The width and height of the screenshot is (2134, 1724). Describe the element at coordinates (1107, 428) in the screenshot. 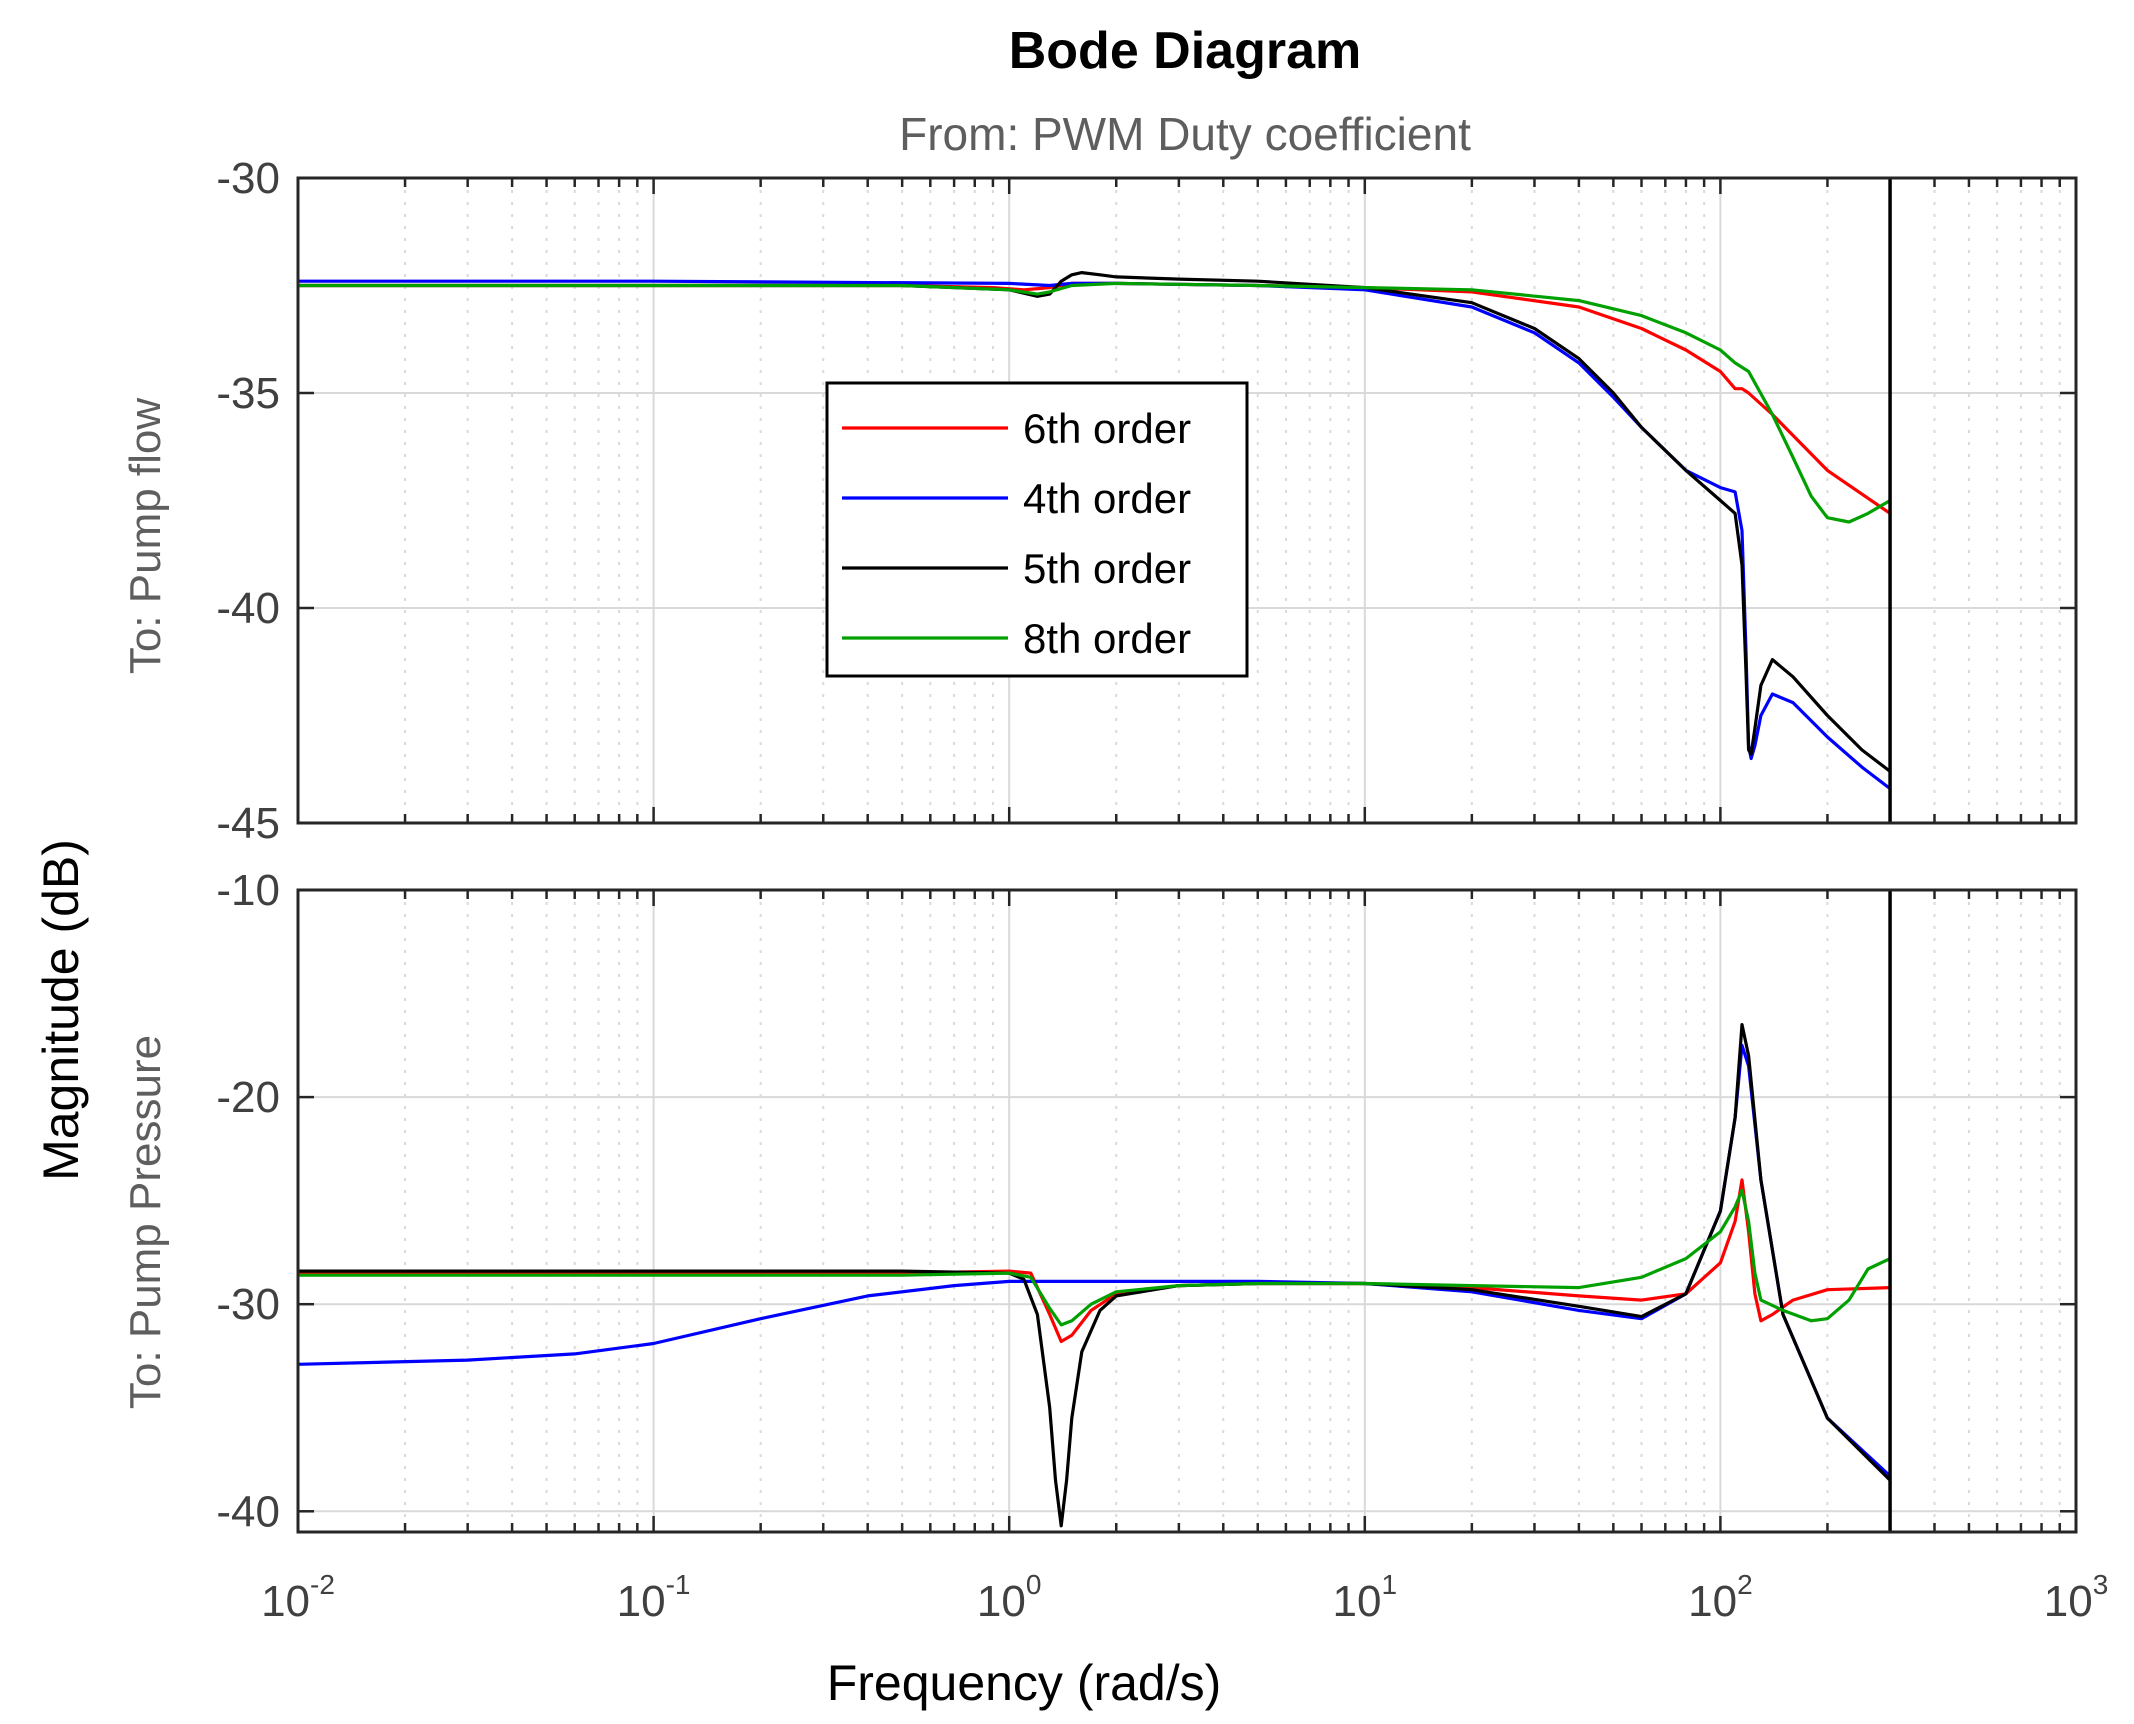

I see `legend-label: 6th order` at that location.